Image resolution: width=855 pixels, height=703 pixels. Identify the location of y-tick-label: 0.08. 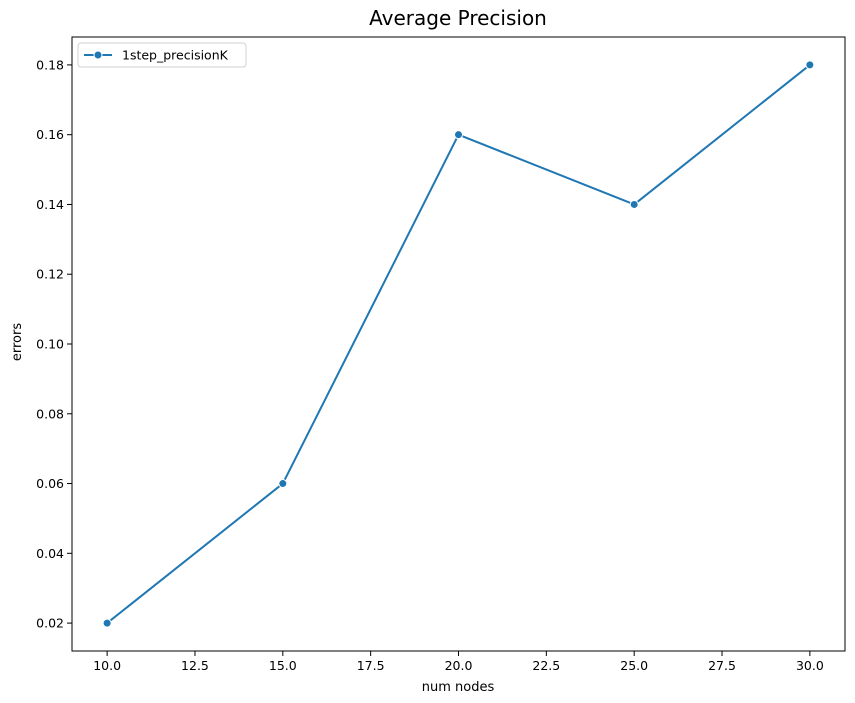
(50, 413).